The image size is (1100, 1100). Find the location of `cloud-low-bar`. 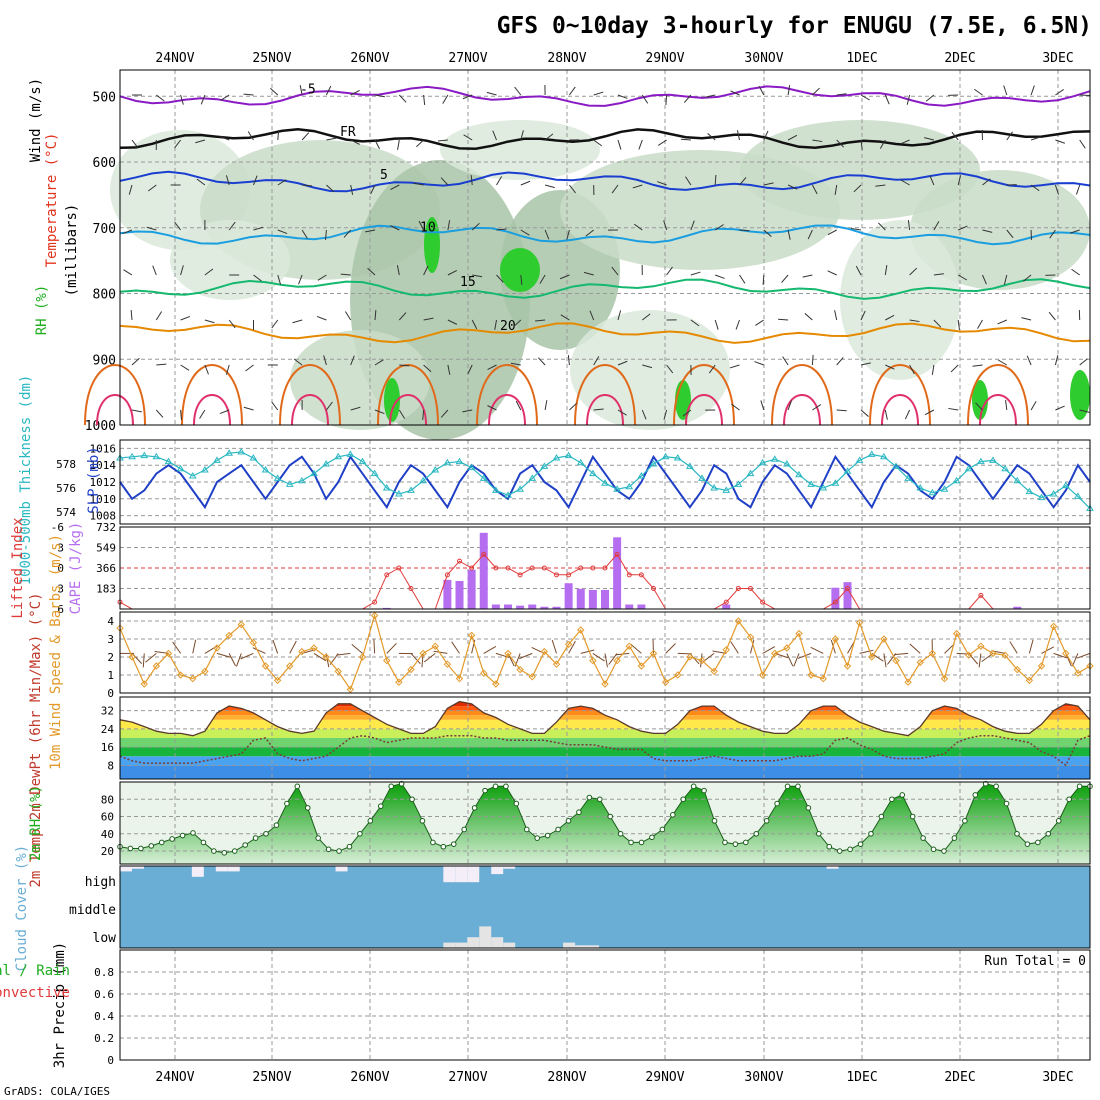

cloud-low-bar is located at coordinates (593, 946).